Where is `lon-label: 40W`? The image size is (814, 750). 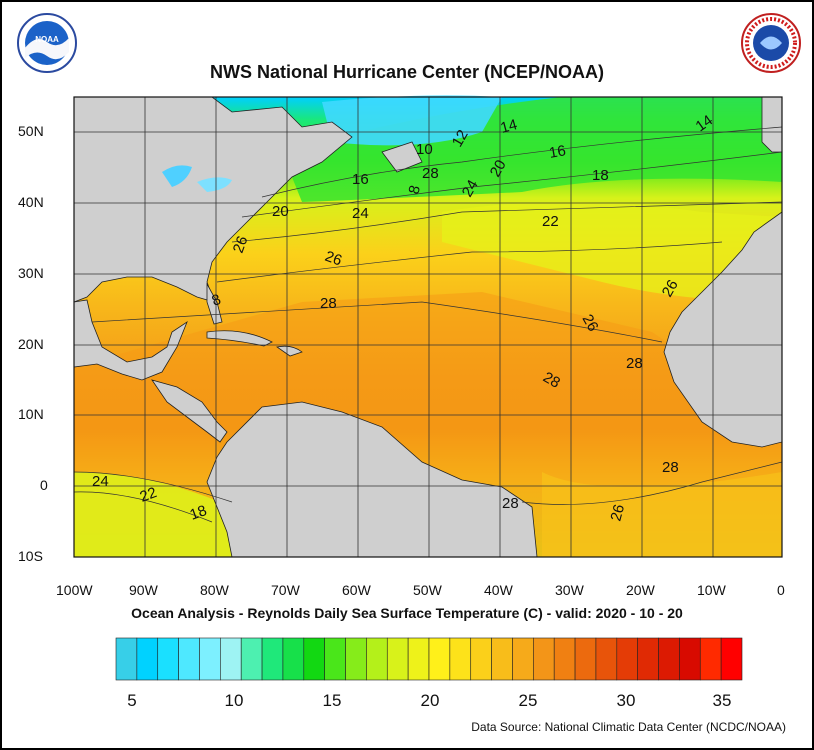 lon-label: 40W is located at coordinates (498, 590).